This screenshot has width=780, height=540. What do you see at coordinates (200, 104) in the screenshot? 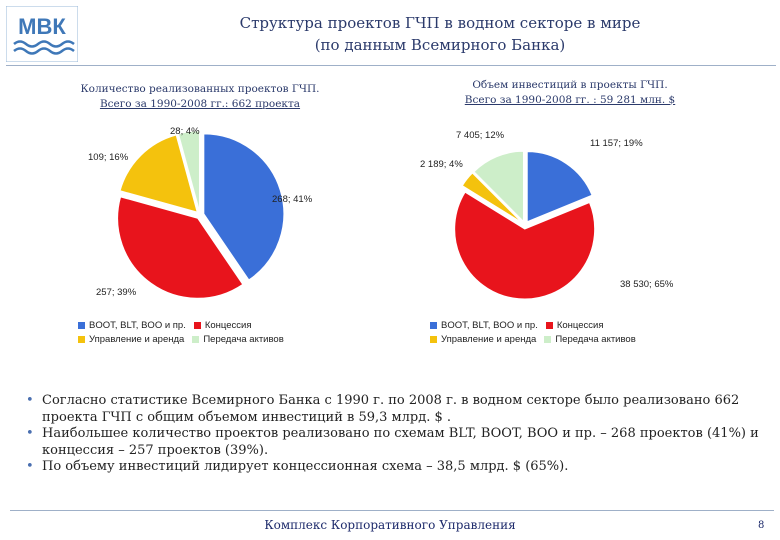
I see `left-chart-subtitle-line2: Всего за 1990-2008 гг.: 662 проекта` at bounding box center [200, 104].